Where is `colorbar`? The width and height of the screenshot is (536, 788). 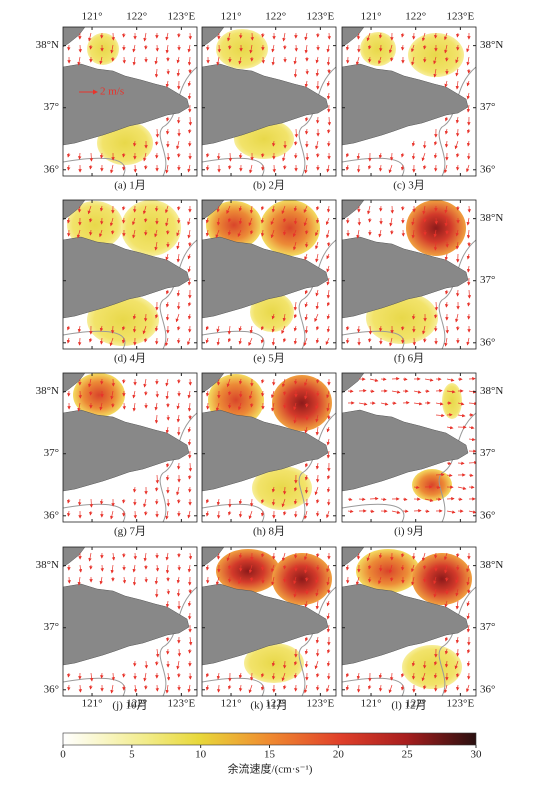 colorbar is located at coordinates (269, 739).